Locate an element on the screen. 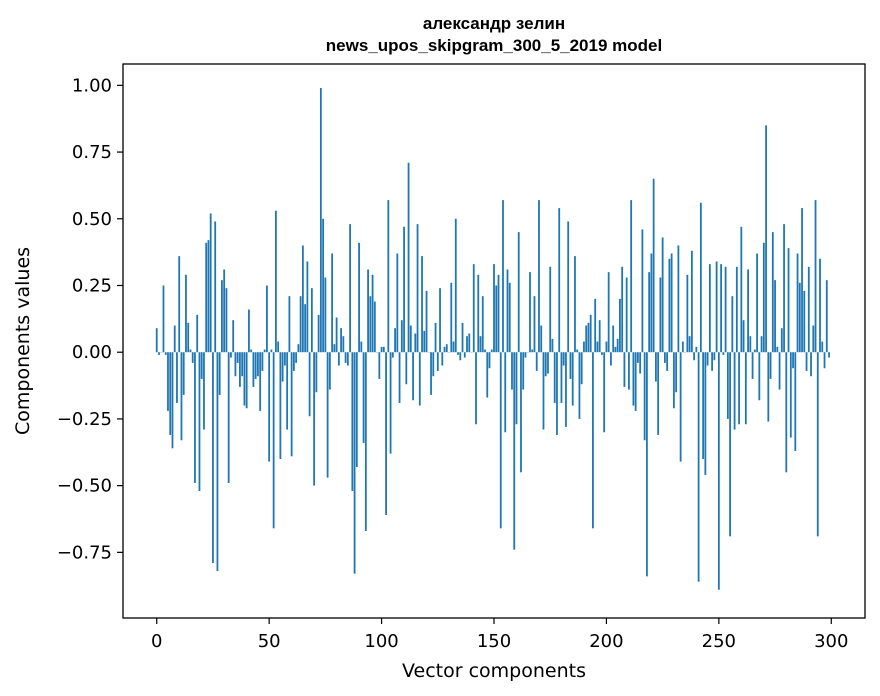 This screenshot has height=696, width=880. y-axis: 1.00 0.75 0.50 0.25 0.00 −0.25 −0.50 −0.75 is located at coordinates (90, 319).